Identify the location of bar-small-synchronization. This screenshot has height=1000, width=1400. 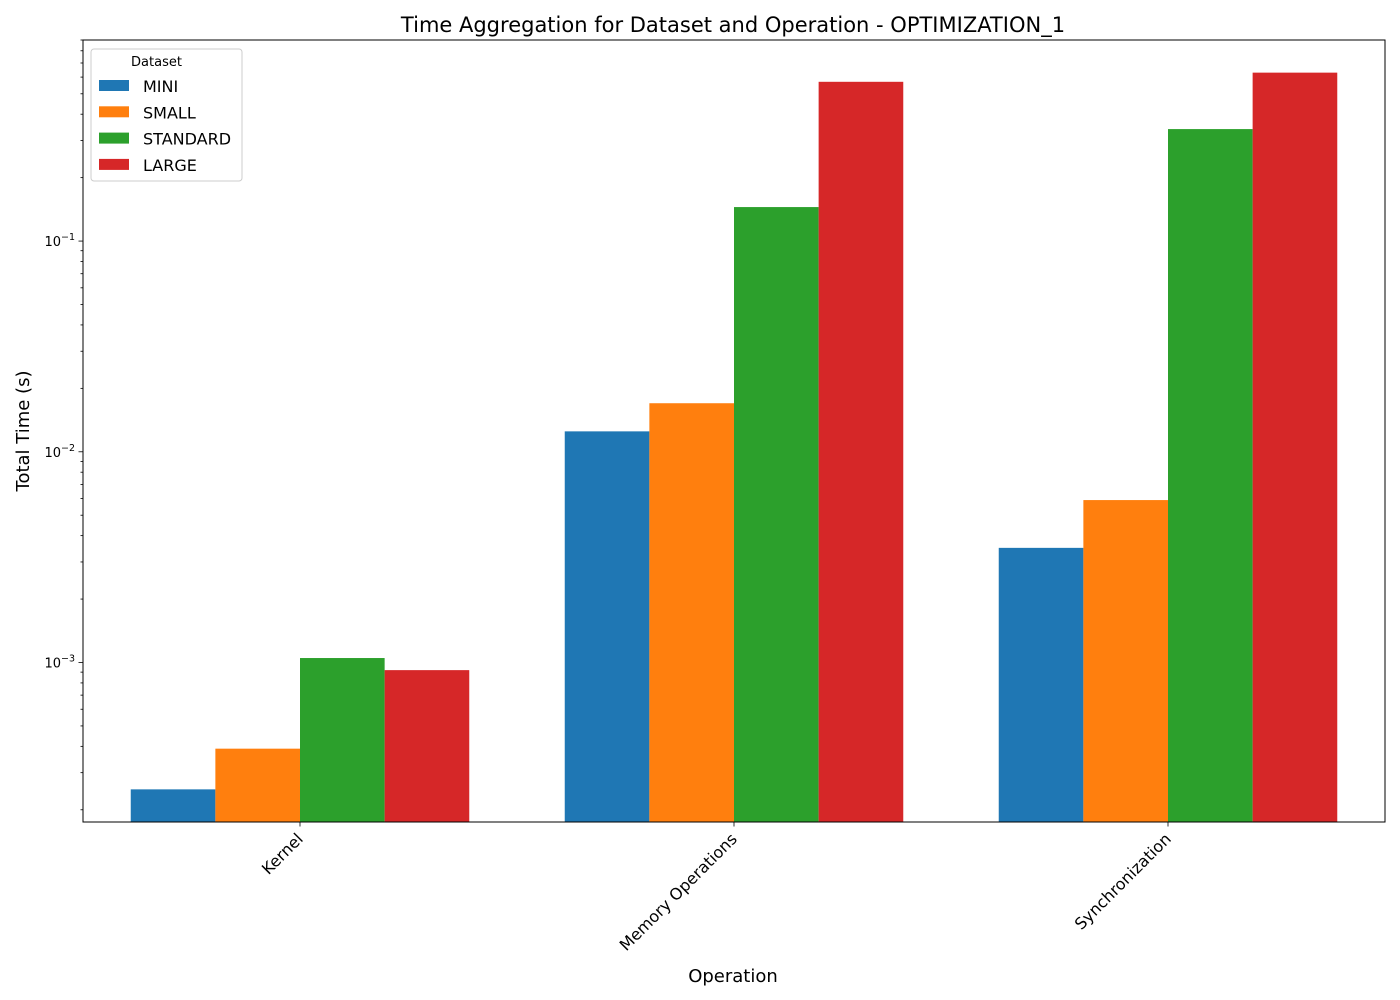
(1125, 661).